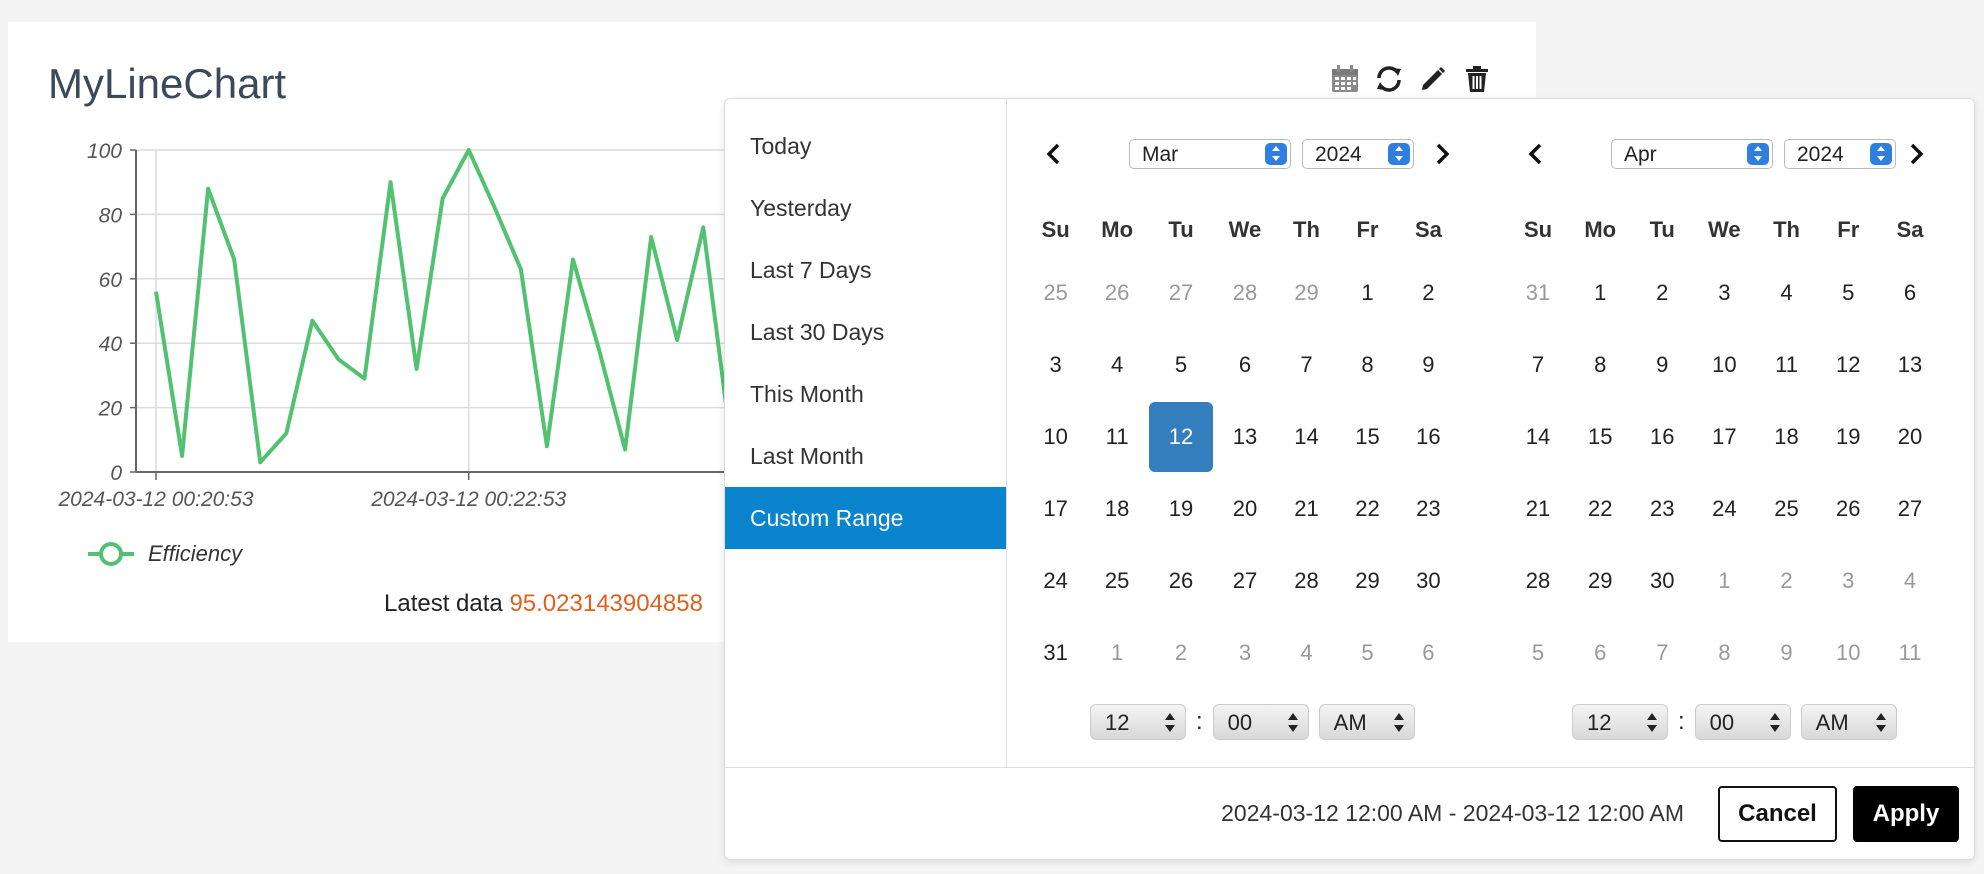 The height and width of the screenshot is (874, 1984). What do you see at coordinates (1662, 508) in the screenshot?
I see `right-day-cell: 23` at bounding box center [1662, 508].